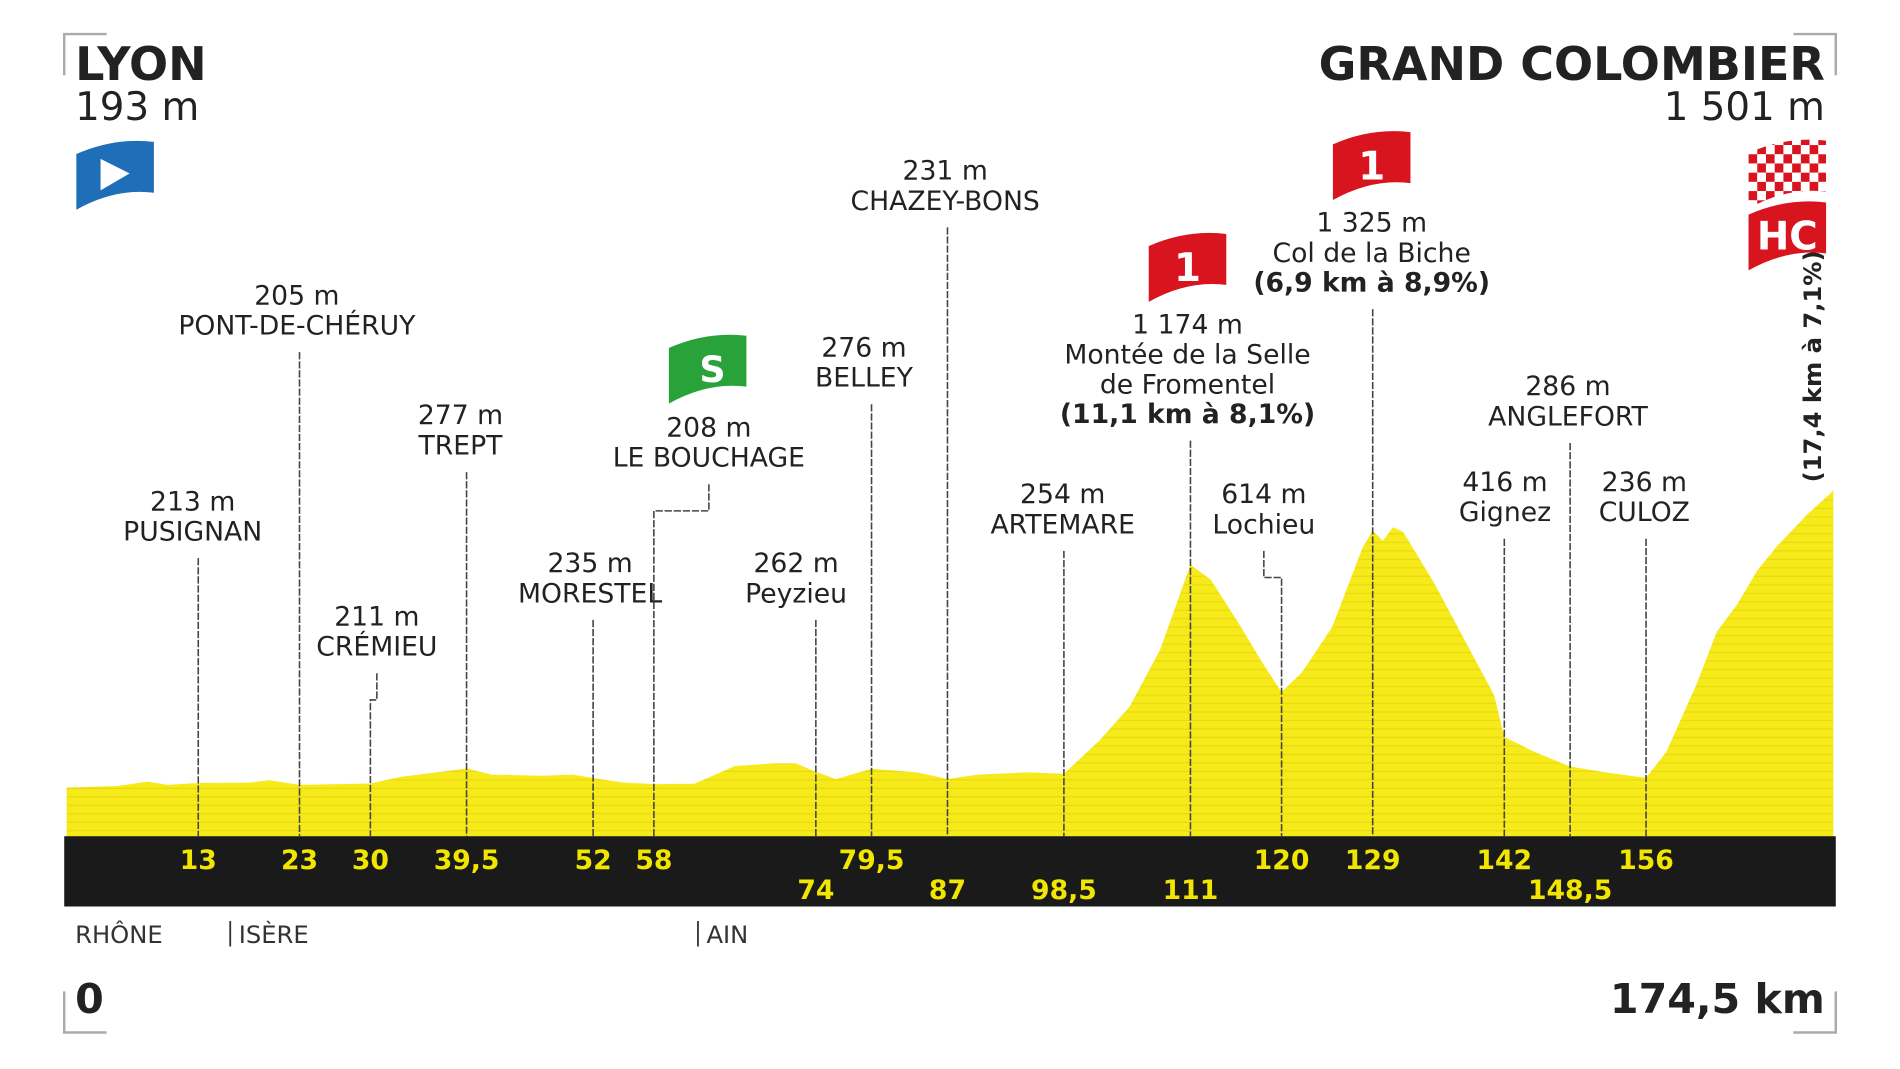 The width and height of the screenshot is (1900, 1069). What do you see at coordinates (274, 934) in the screenshot?
I see `region: ISÈRE` at bounding box center [274, 934].